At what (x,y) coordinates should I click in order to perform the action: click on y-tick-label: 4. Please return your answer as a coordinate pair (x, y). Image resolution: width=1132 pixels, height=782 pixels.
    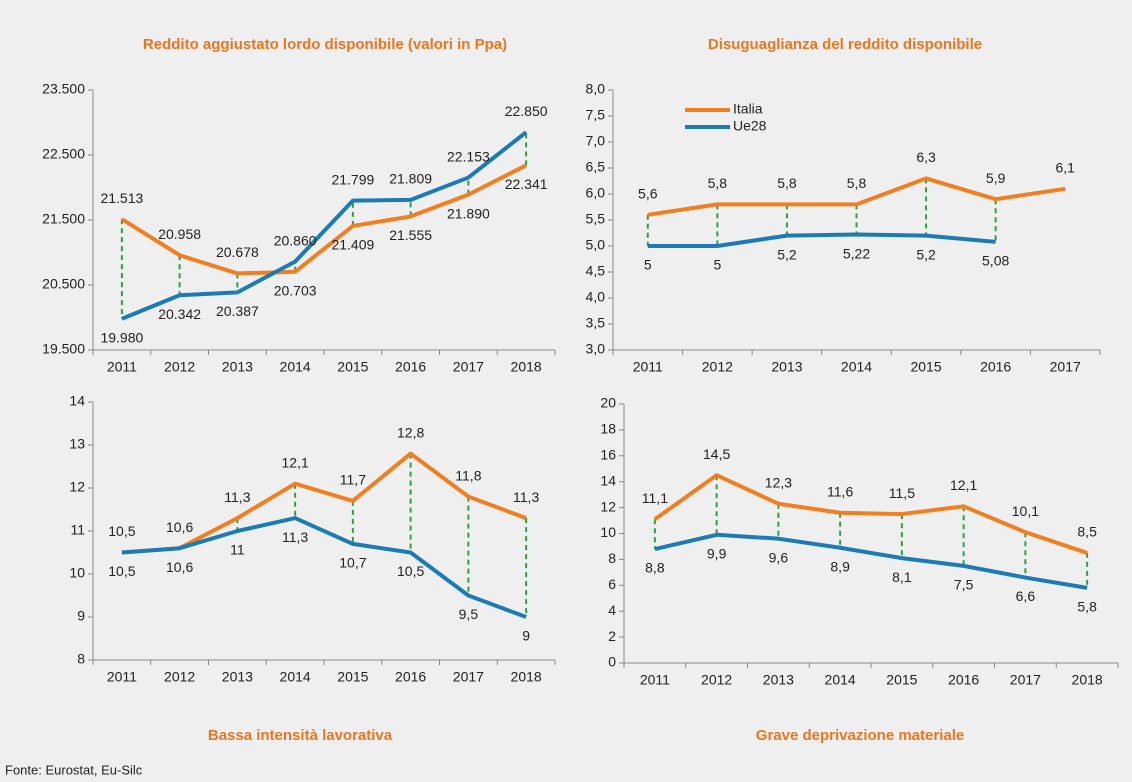
    Looking at the image, I should click on (612, 610).